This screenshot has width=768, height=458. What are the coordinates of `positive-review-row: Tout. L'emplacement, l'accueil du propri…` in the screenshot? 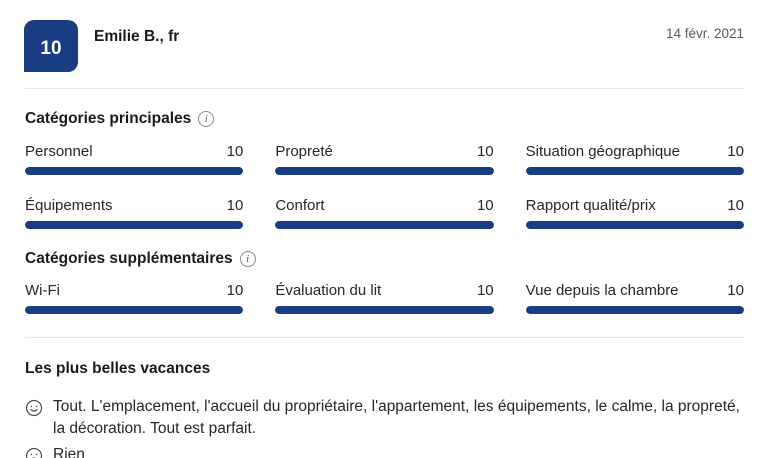 It's located at (384, 418).